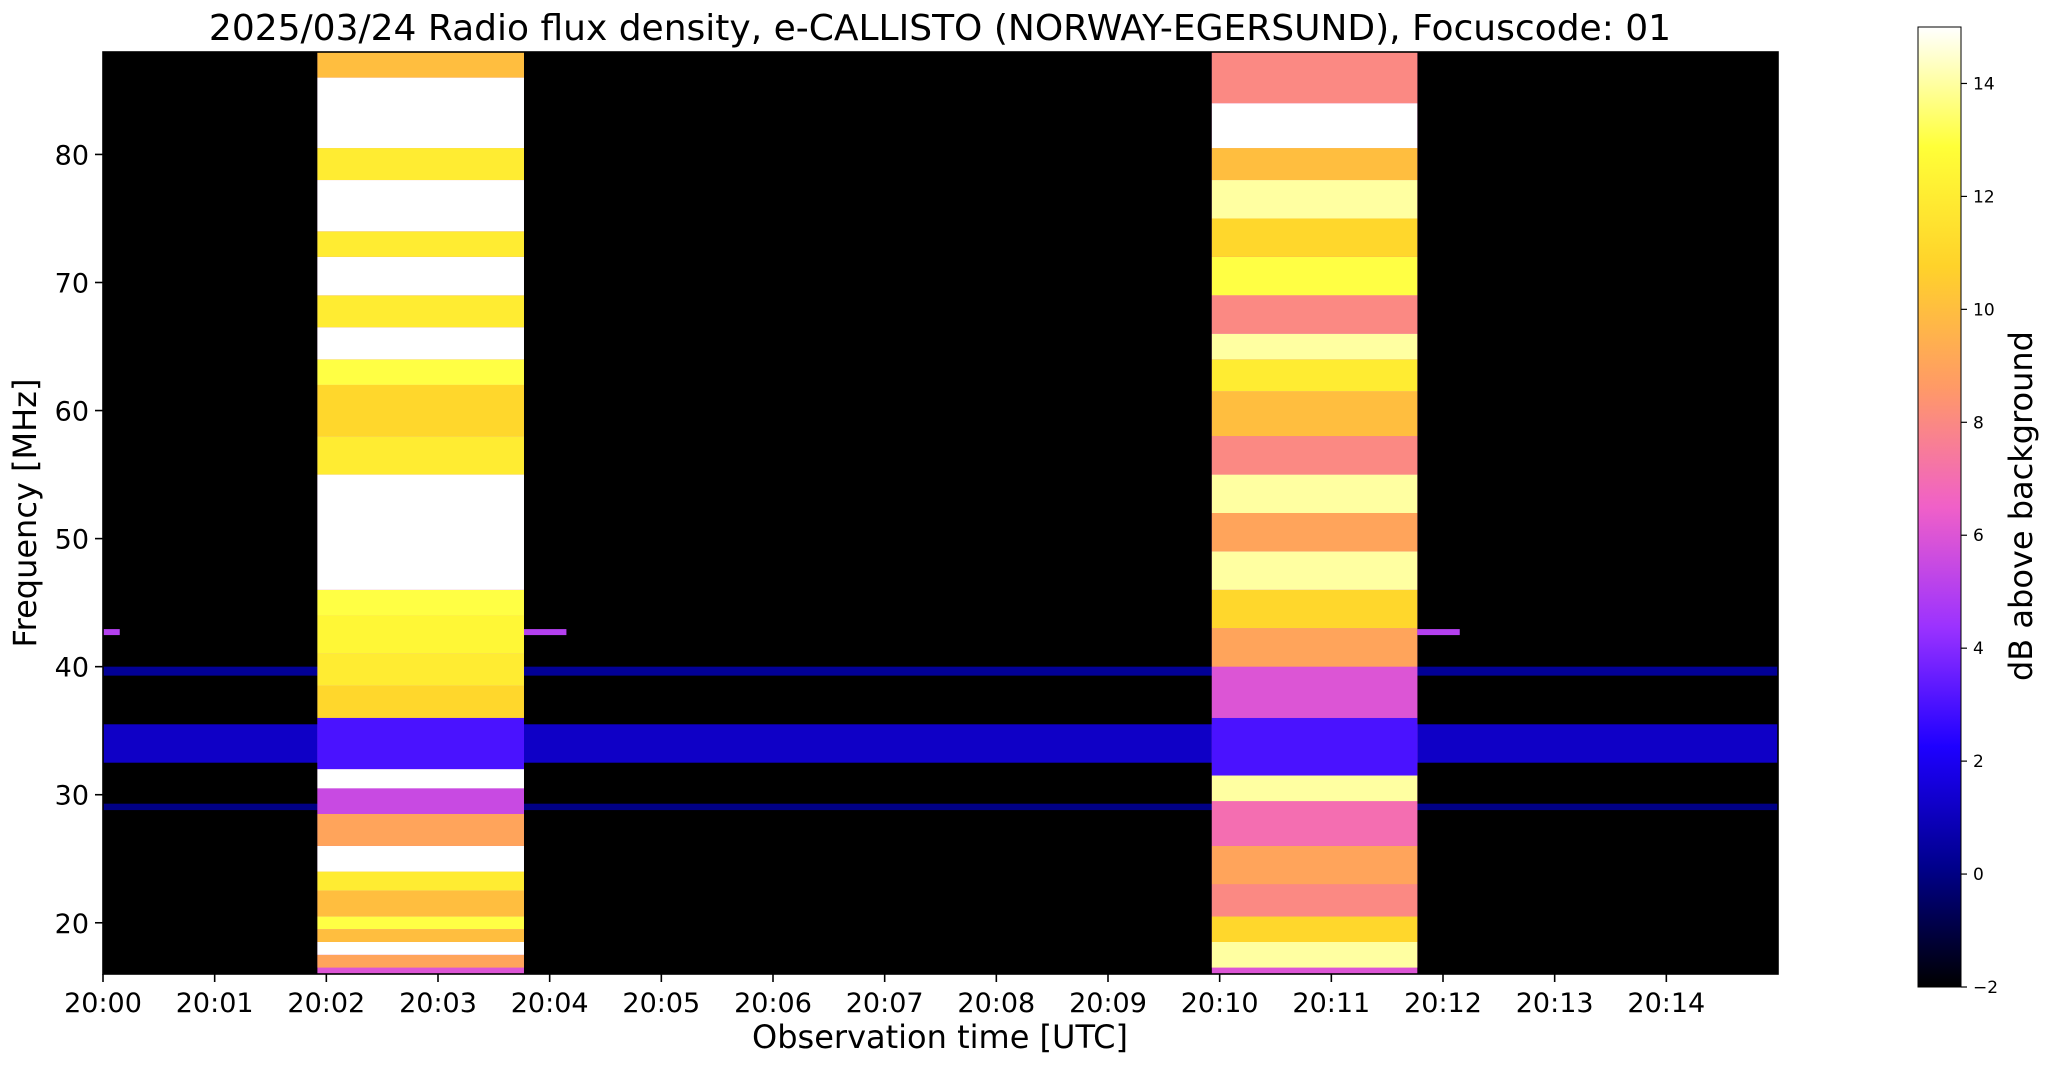  What do you see at coordinates (1978, 762) in the screenshot?
I see `colorbar-tick-label: 2` at bounding box center [1978, 762].